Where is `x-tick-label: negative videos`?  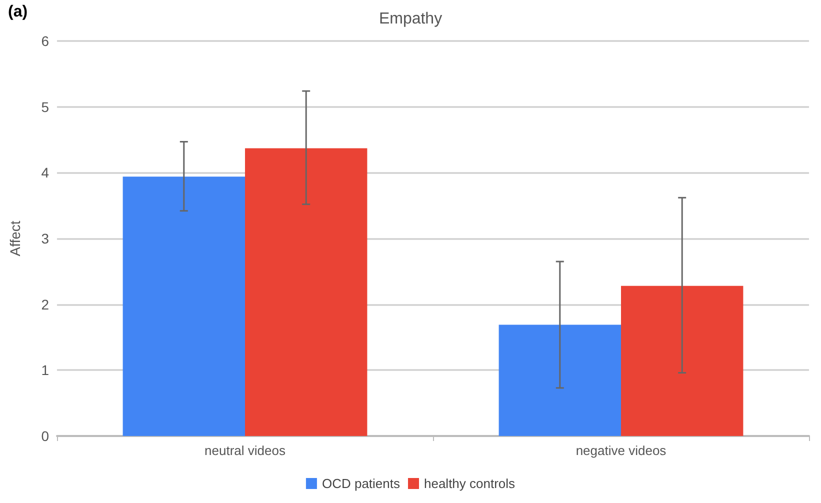
x-tick-label: negative videos is located at coordinates (621, 450).